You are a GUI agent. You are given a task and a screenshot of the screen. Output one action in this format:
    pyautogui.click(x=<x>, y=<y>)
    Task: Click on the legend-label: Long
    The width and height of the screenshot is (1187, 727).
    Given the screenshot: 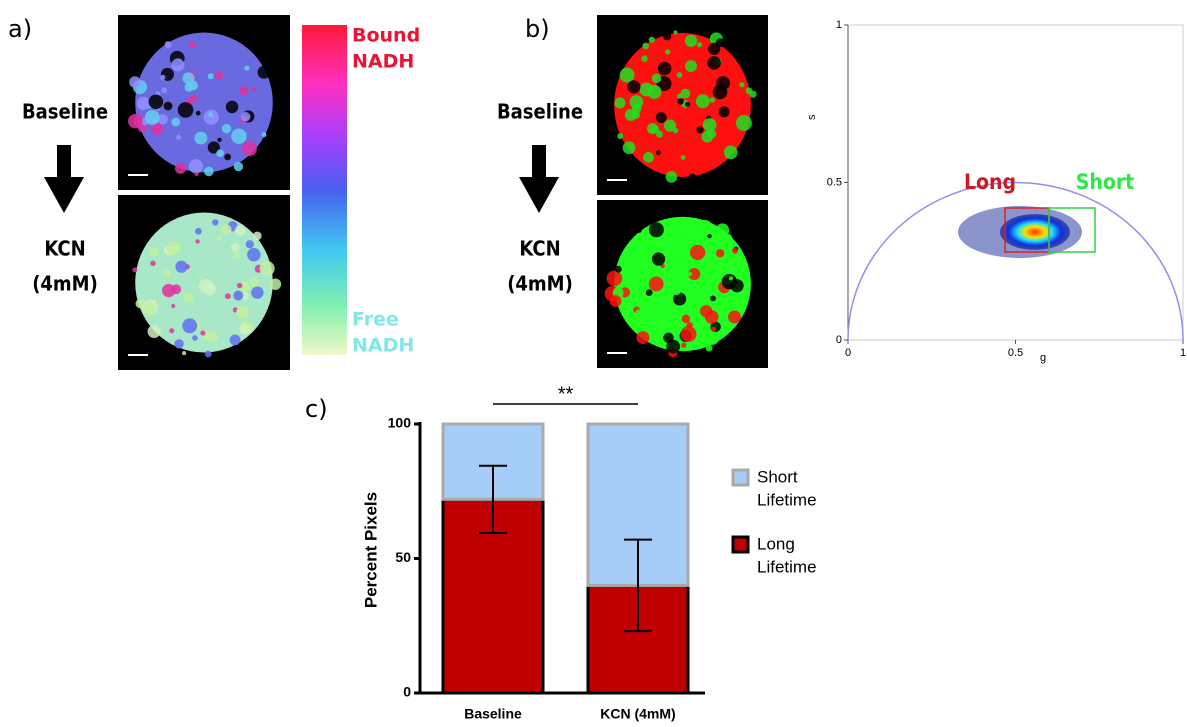 What is the action you would take?
    pyautogui.click(x=776, y=543)
    